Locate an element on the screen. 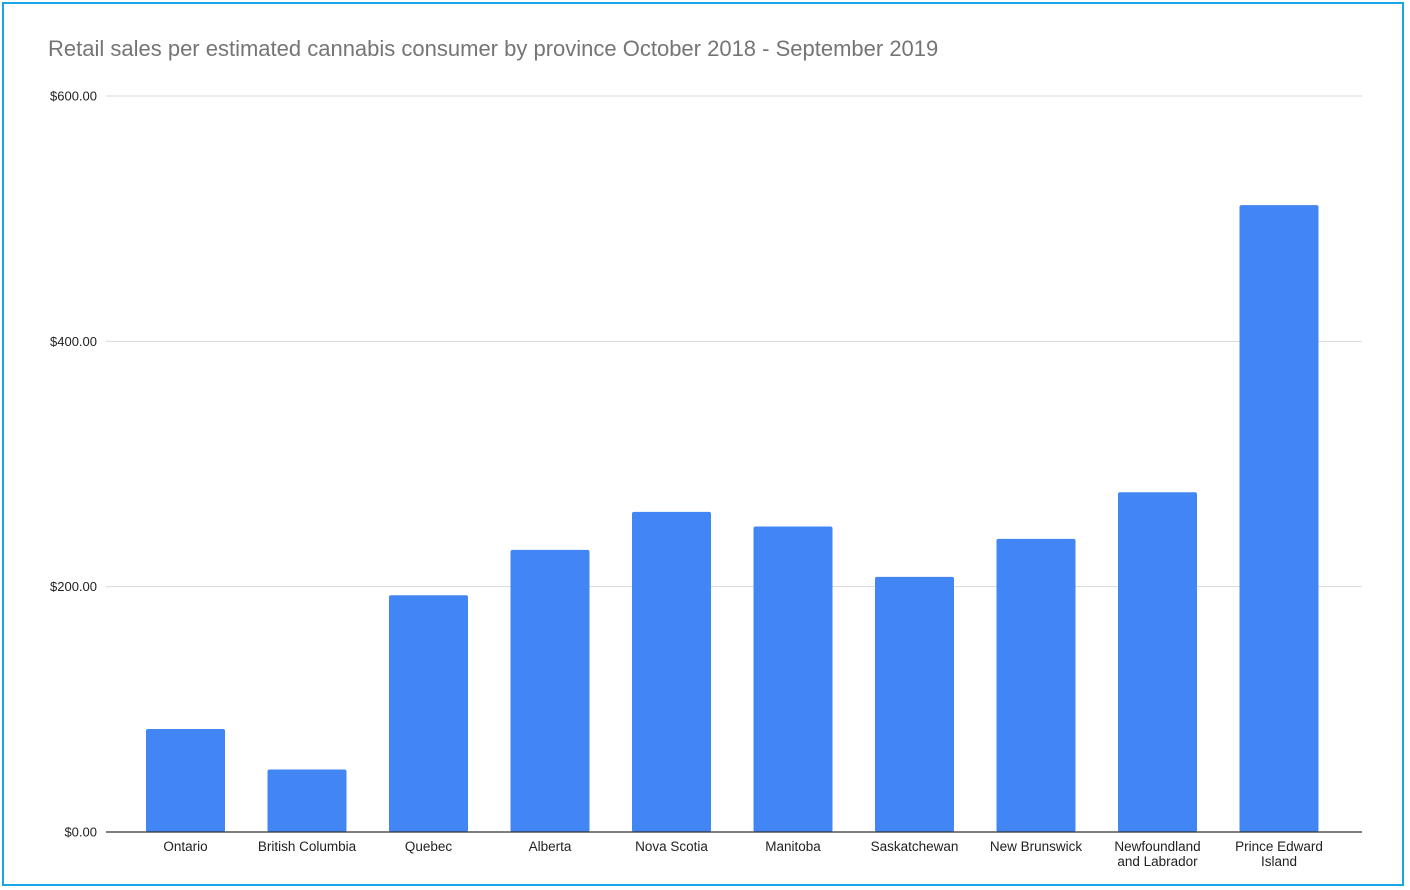 The height and width of the screenshot is (890, 1410). x-tick-label: Saskatchewan is located at coordinates (915, 846).